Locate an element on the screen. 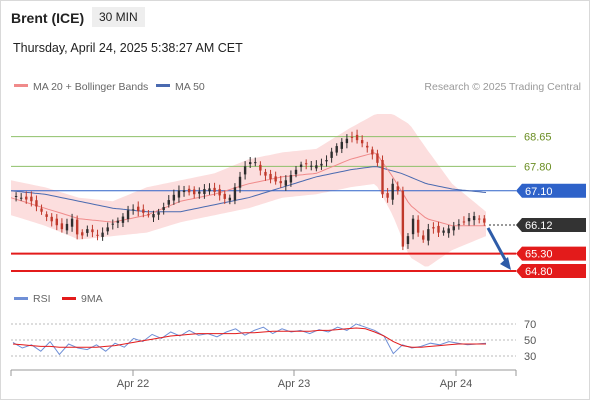 Image resolution: width=590 pixels, height=400 pixels. credit-label: Research © 2025 Trading Central is located at coordinates (502, 87).